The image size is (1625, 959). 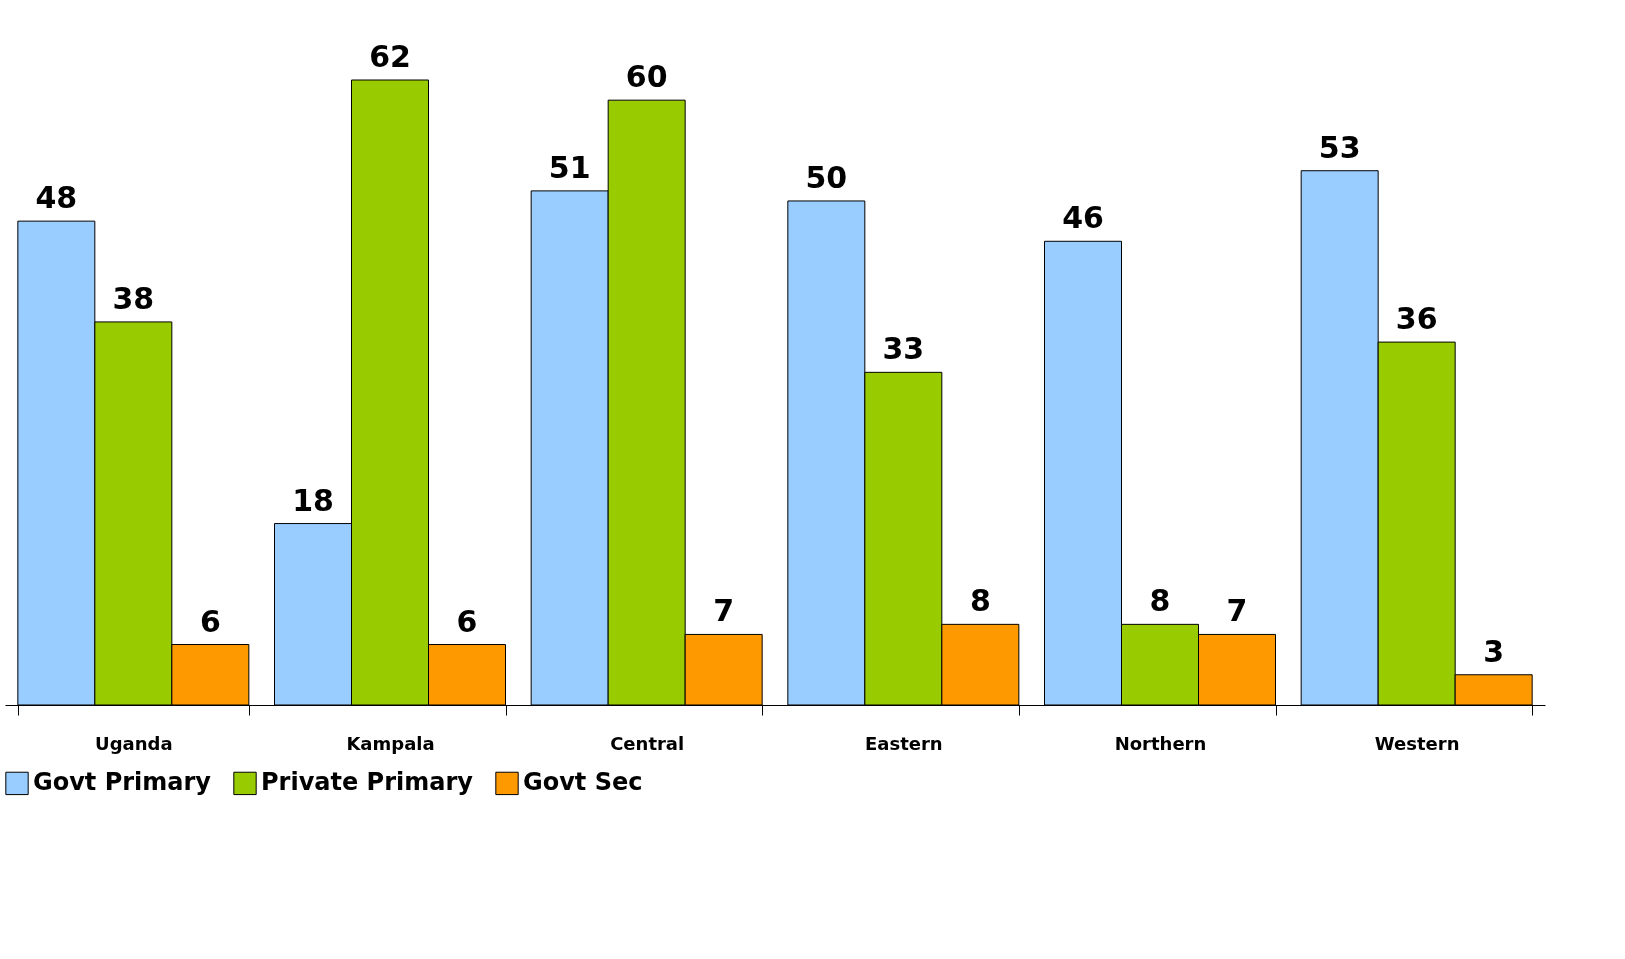 I want to click on data-label: 53, so click(x=1339, y=147).